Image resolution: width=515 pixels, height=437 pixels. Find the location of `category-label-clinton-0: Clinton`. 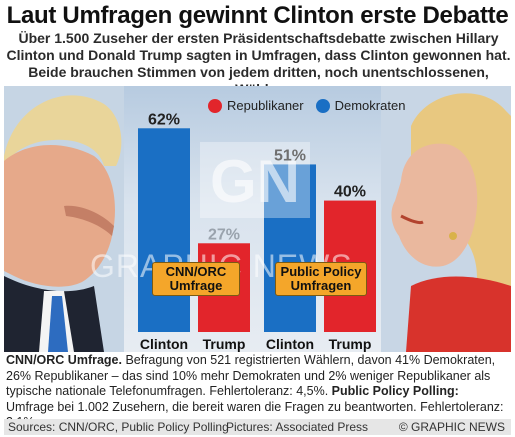

category-label-clinton-0: Clinton is located at coordinates (164, 344).